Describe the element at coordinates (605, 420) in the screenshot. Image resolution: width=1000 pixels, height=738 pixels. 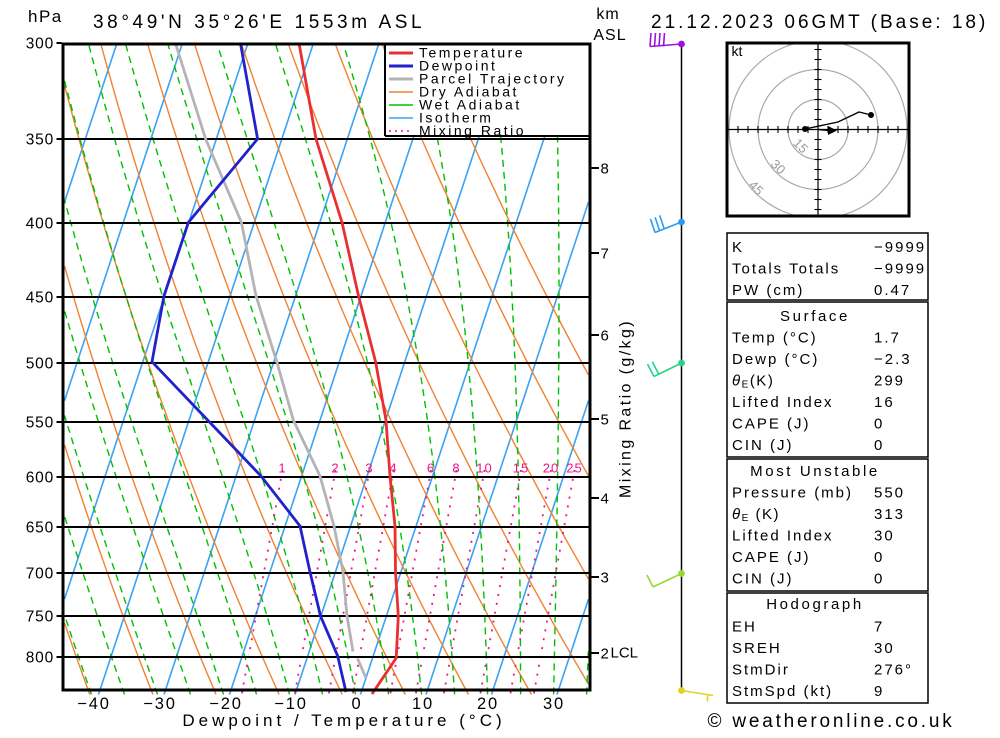
I see `svg-text: 5` at that location.